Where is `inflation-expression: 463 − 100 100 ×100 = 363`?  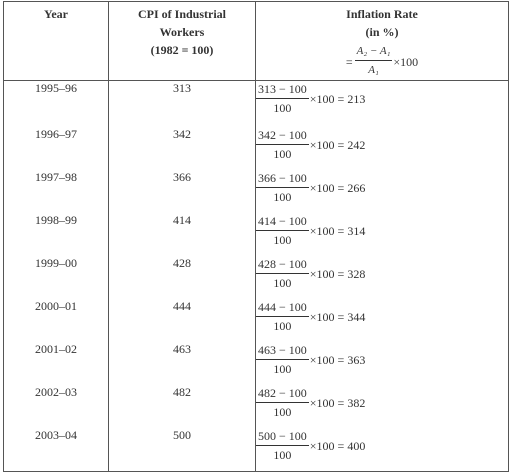 inflation-expression: 463 − 100 100 ×100 = 363 is located at coordinates (310, 360).